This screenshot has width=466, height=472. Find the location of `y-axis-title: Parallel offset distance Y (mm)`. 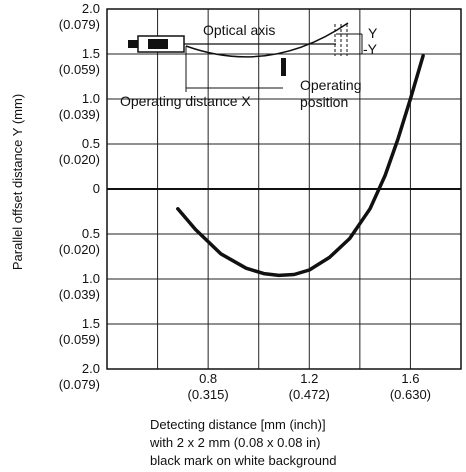

y-axis-title: Parallel offset distance Y (mm) is located at coordinates (17, 182).